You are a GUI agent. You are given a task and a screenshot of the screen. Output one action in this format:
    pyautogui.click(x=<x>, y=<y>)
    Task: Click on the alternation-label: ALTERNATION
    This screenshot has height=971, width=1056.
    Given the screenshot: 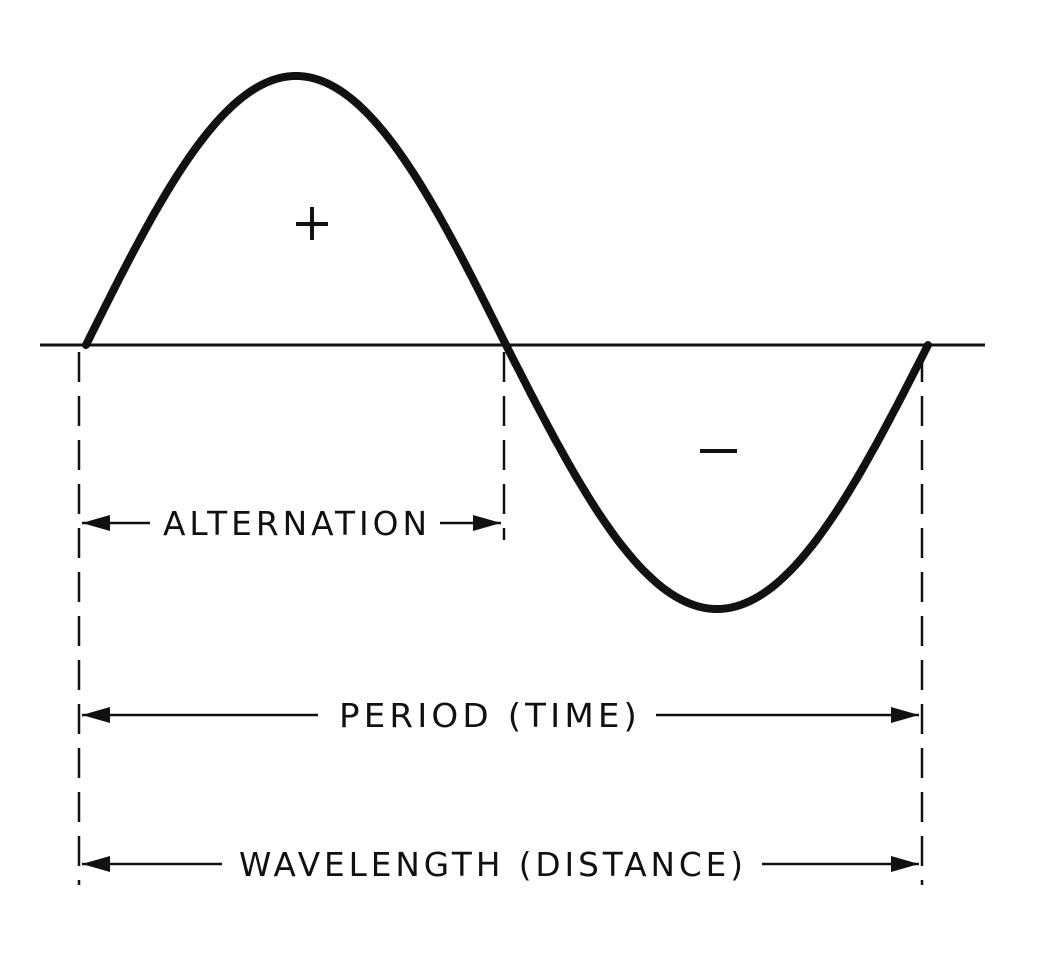 What is the action you would take?
    pyautogui.click(x=297, y=523)
    